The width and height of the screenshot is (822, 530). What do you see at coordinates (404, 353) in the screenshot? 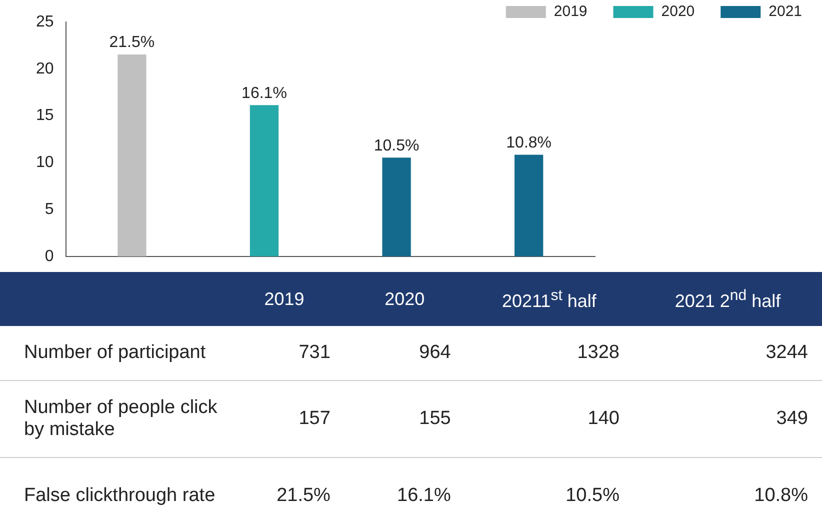
I see `data-label: 964` at bounding box center [404, 353].